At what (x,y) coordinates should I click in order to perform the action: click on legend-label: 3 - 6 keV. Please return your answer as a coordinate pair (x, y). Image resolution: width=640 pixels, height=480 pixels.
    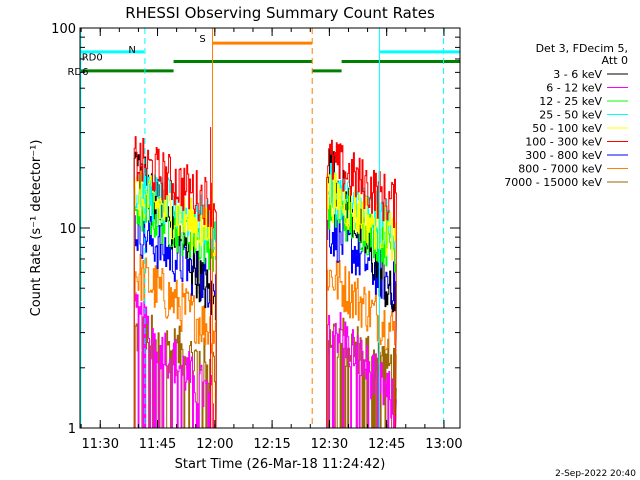
    Looking at the image, I should click on (577, 74).